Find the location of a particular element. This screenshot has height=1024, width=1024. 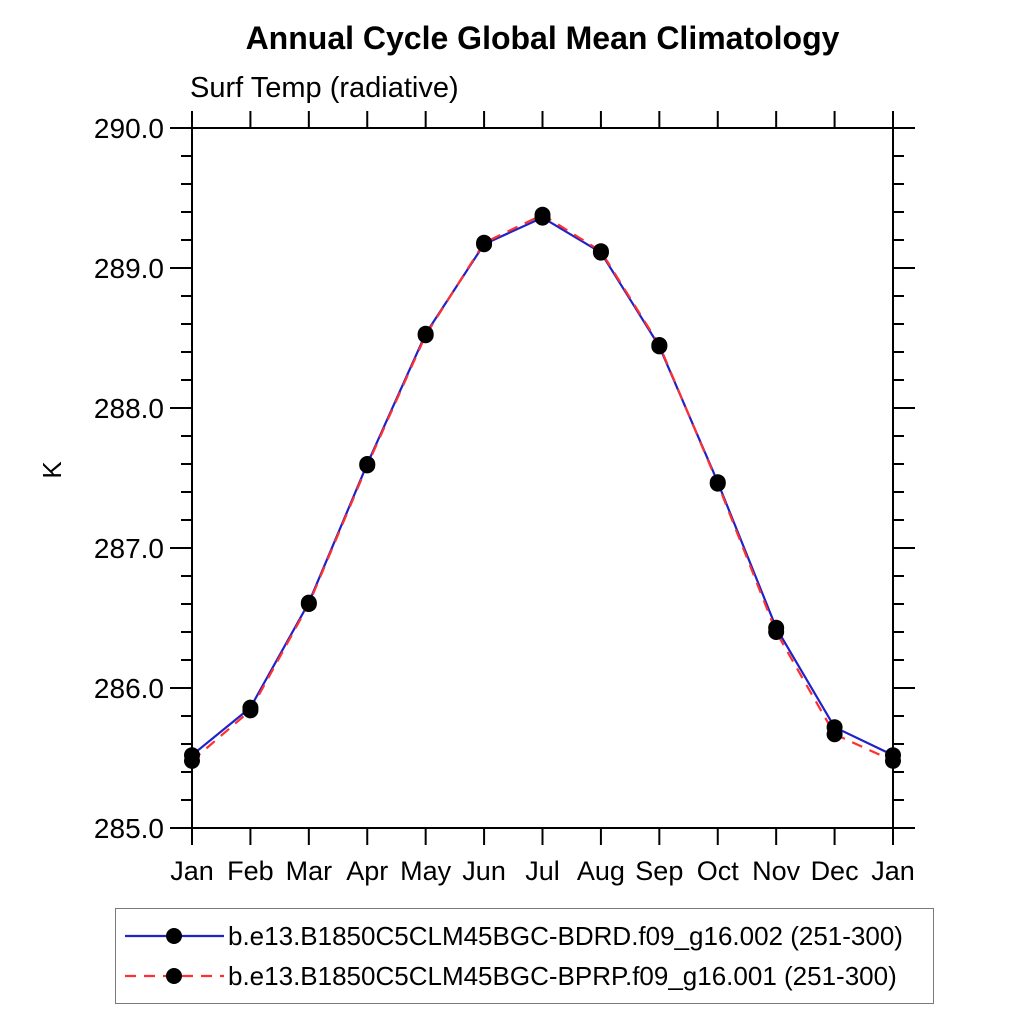

legend-solid-line-sample is located at coordinates (174, 936).